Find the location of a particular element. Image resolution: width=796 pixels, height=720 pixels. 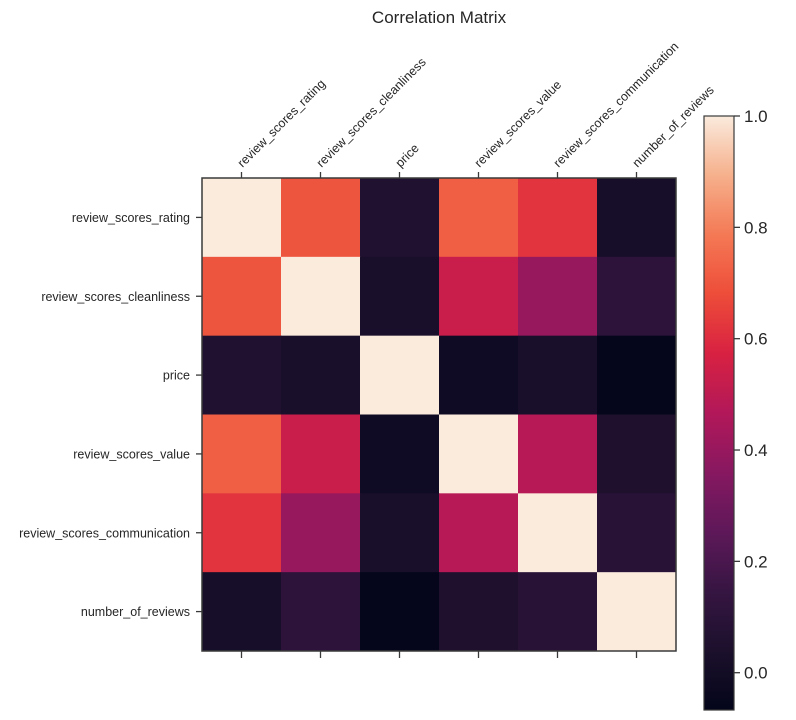

y-tick-label: review_scores_value is located at coordinates (131, 454).